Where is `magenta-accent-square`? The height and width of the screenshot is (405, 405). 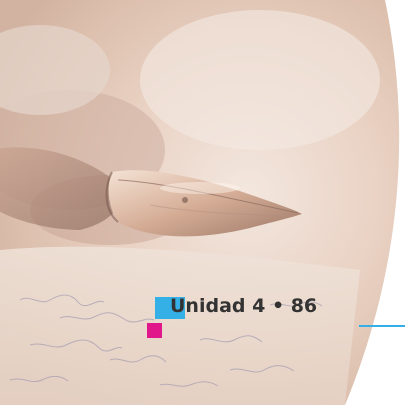
magenta-accent-square is located at coordinates (154, 330).